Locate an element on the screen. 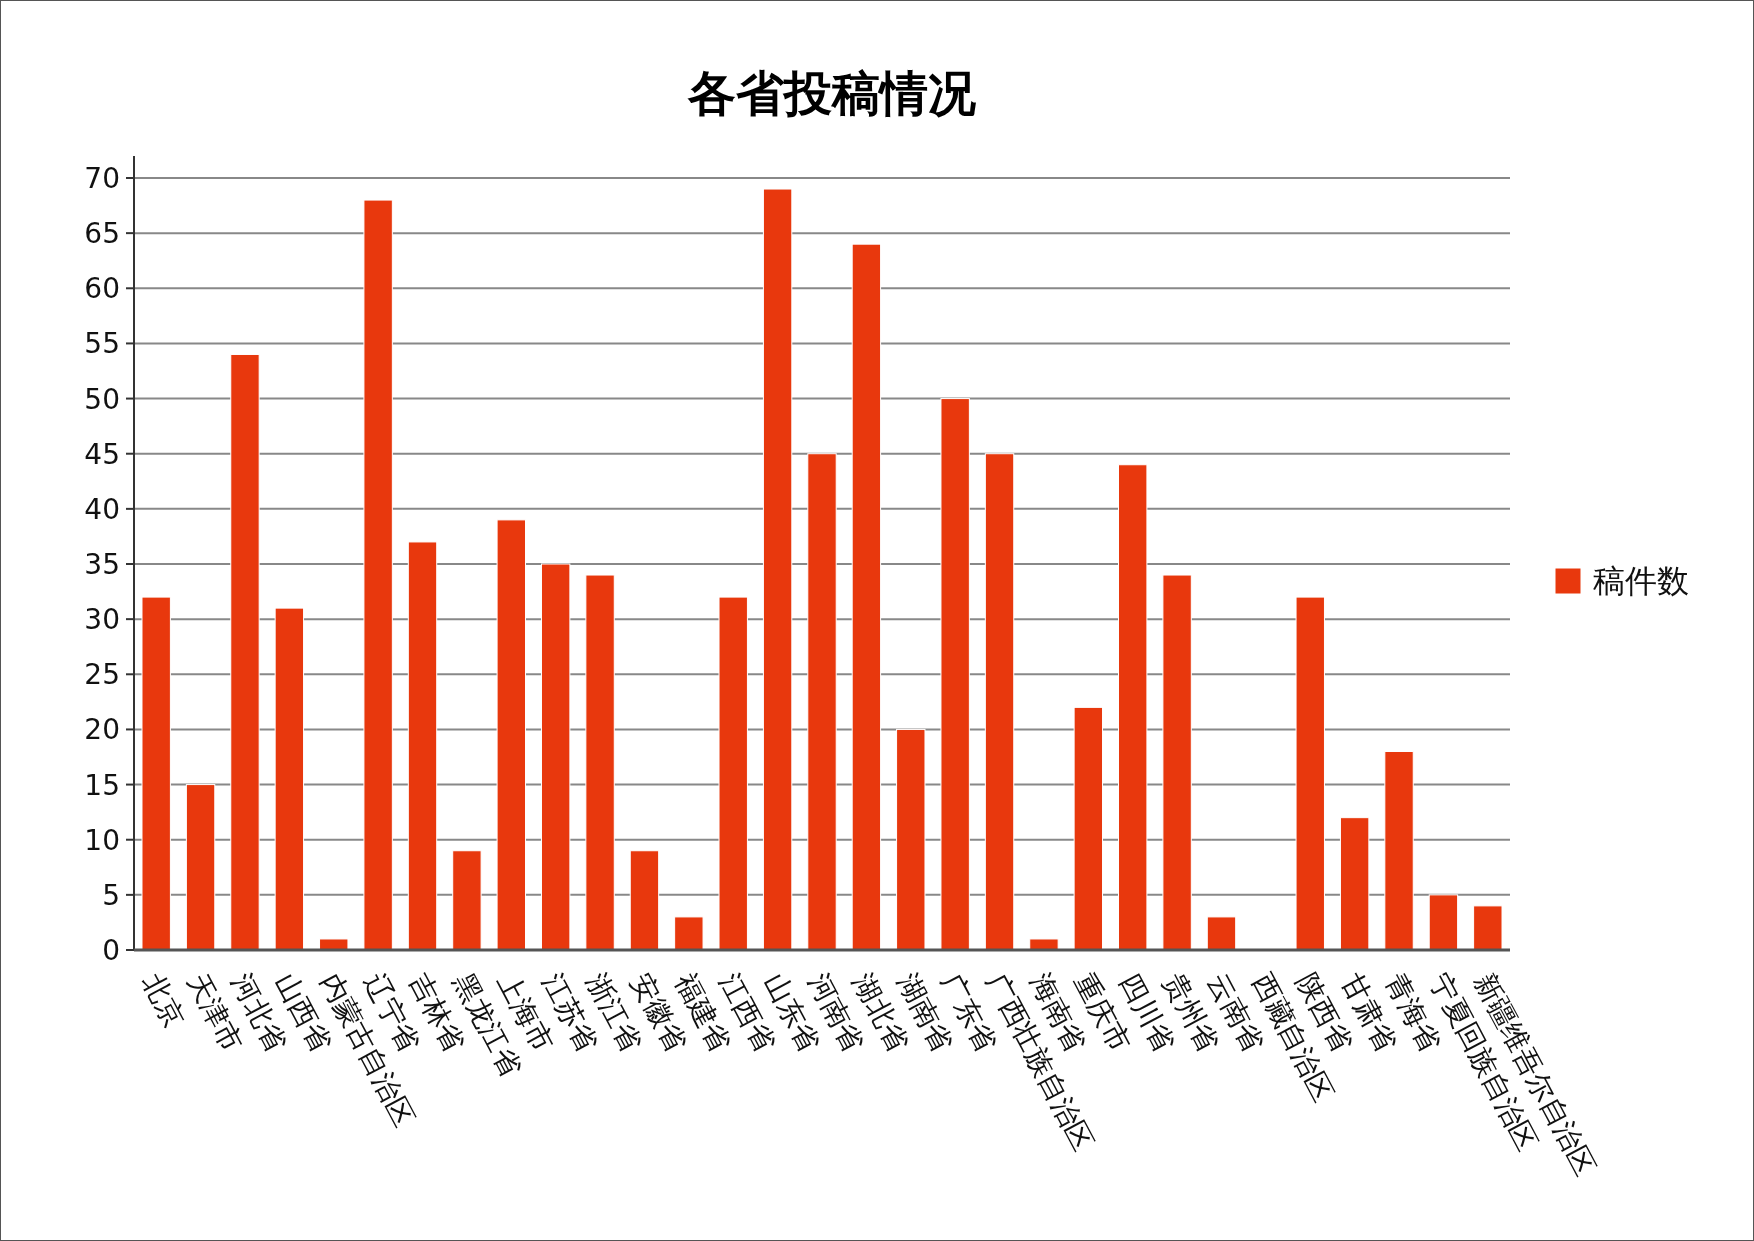 The width and height of the screenshot is (1754, 1241). y-tick-label: 55 is located at coordinates (102, 344).